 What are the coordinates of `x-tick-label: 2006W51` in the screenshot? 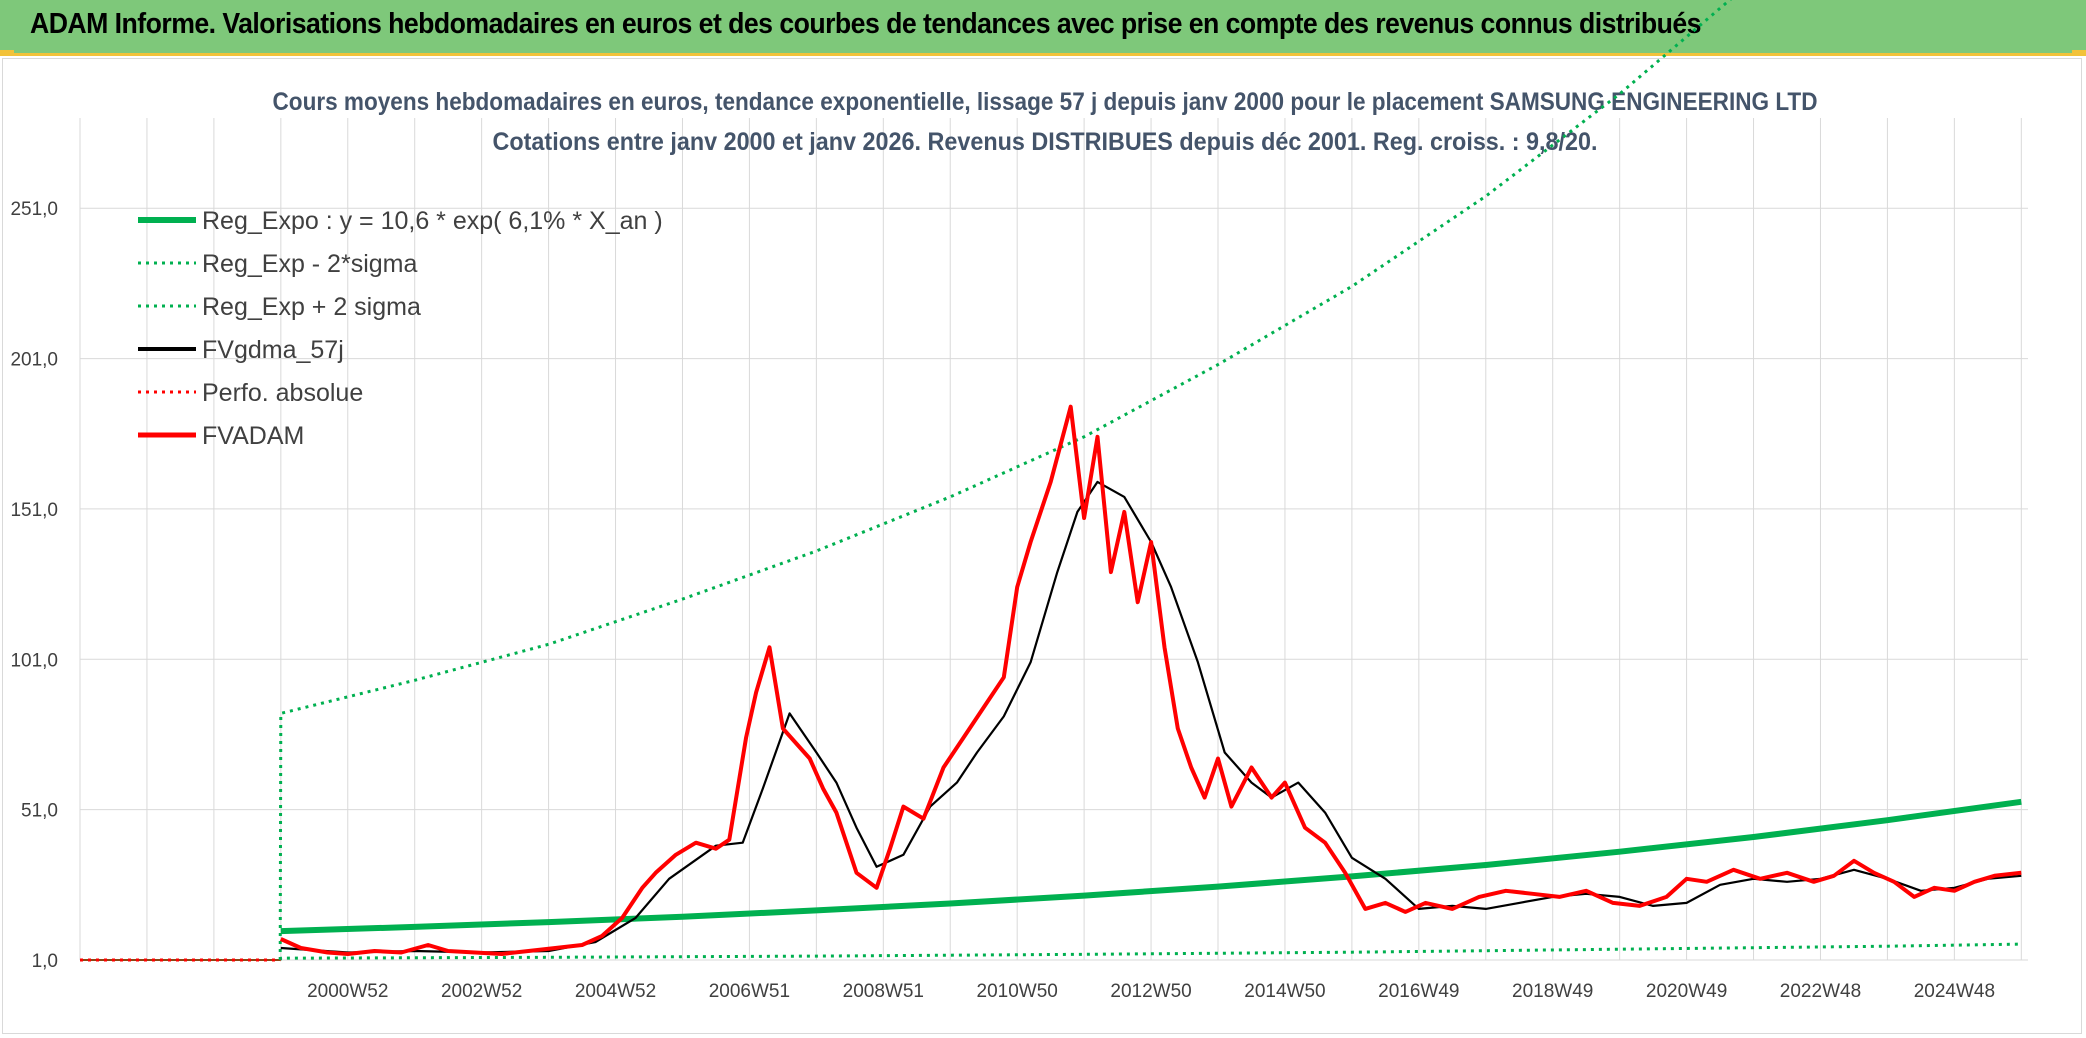 It's located at (749, 991).